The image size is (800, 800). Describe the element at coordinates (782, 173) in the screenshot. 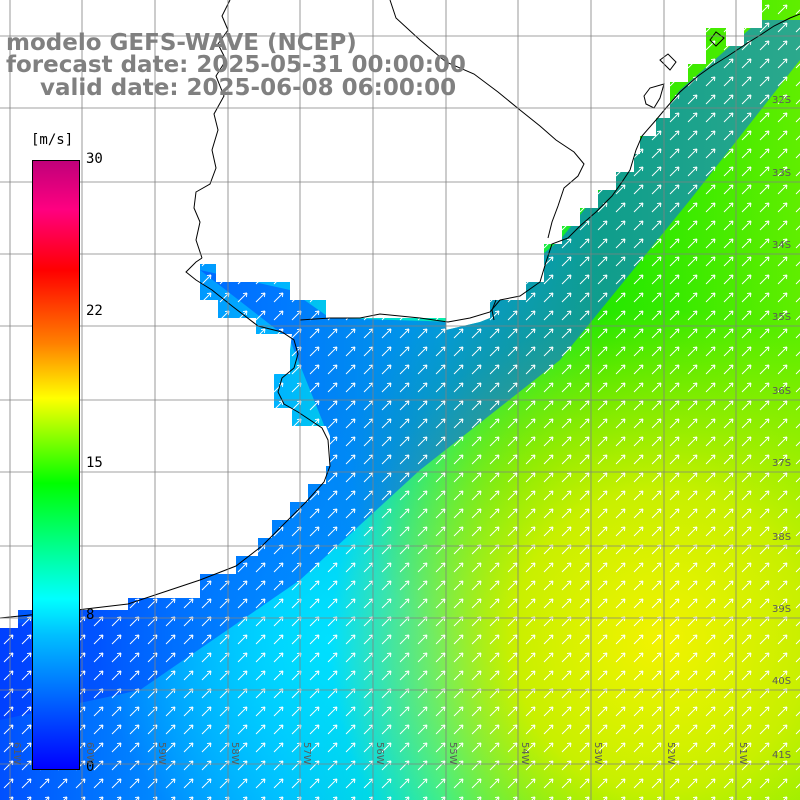

I see `lat-label: 33S` at that location.